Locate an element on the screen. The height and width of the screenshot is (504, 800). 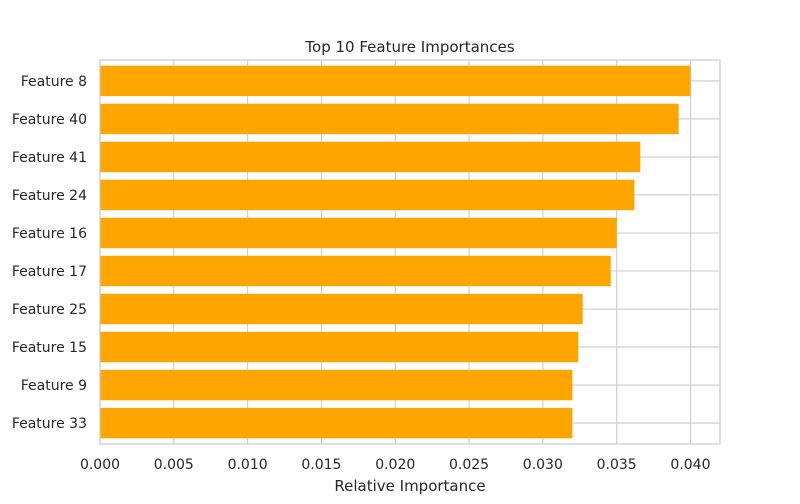
x-tick-label: 0.035 is located at coordinates (617, 465).